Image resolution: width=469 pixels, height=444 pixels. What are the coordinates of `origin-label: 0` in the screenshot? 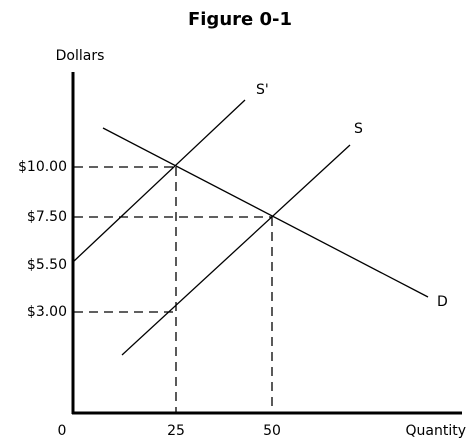 It's located at (62, 431).